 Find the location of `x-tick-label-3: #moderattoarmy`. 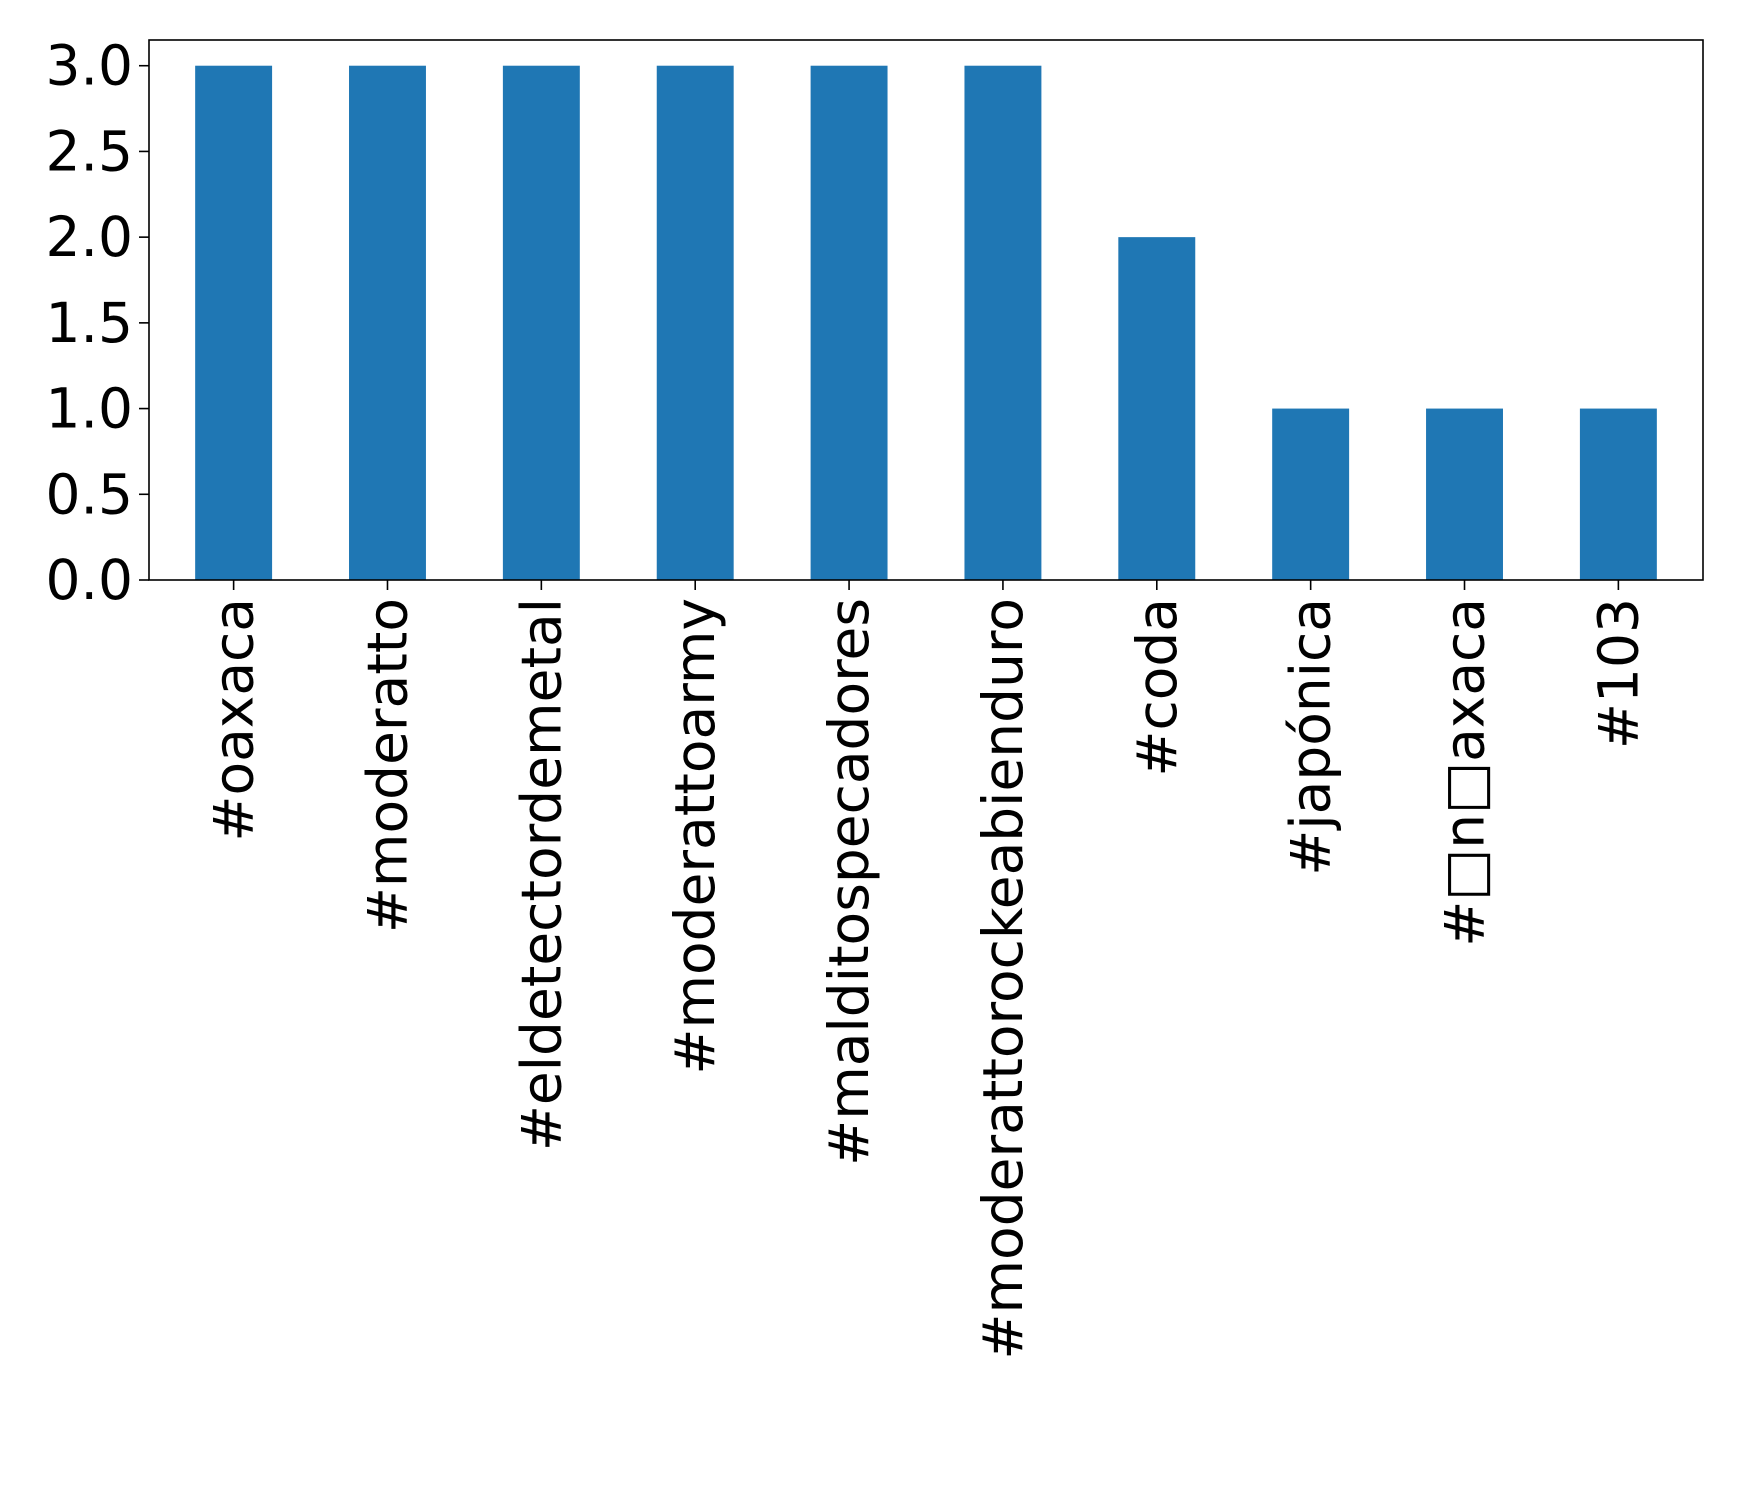

x-tick-label-3: #moderattoarmy is located at coordinates (695, 836).